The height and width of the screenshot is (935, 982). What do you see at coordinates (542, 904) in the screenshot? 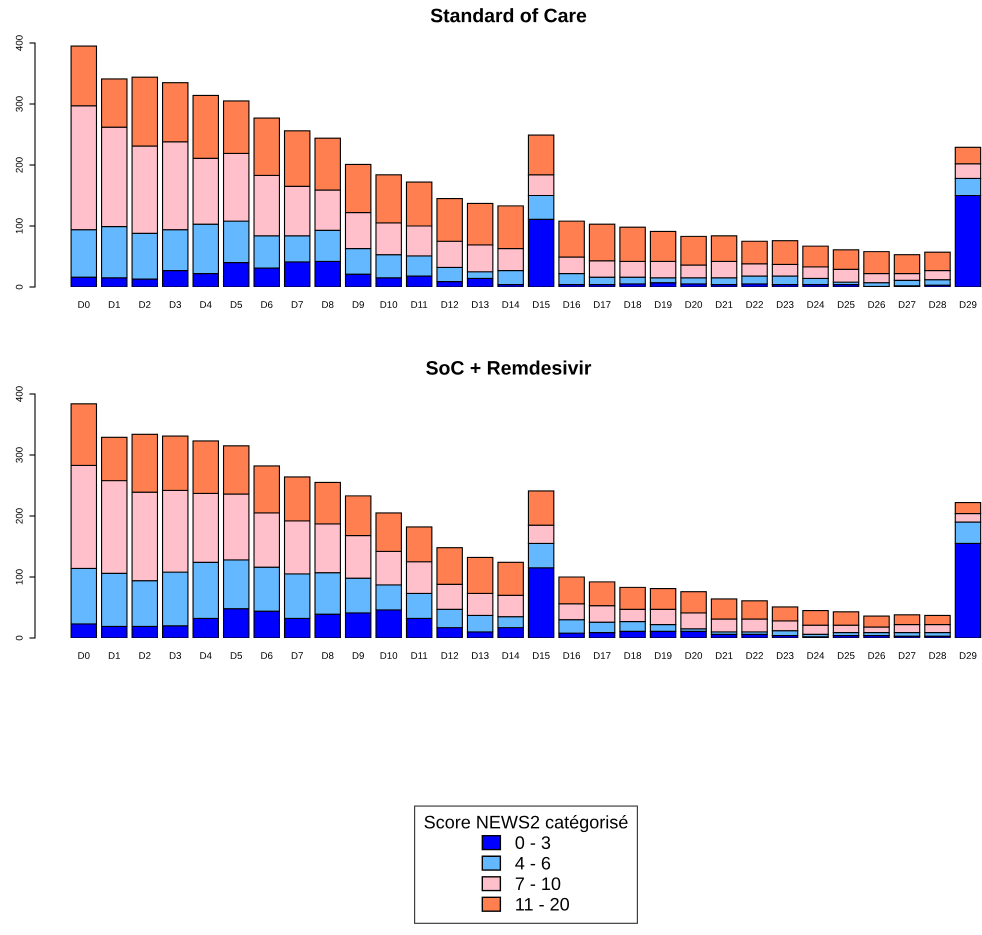
I see `legend-label: 11 - 20` at bounding box center [542, 904].